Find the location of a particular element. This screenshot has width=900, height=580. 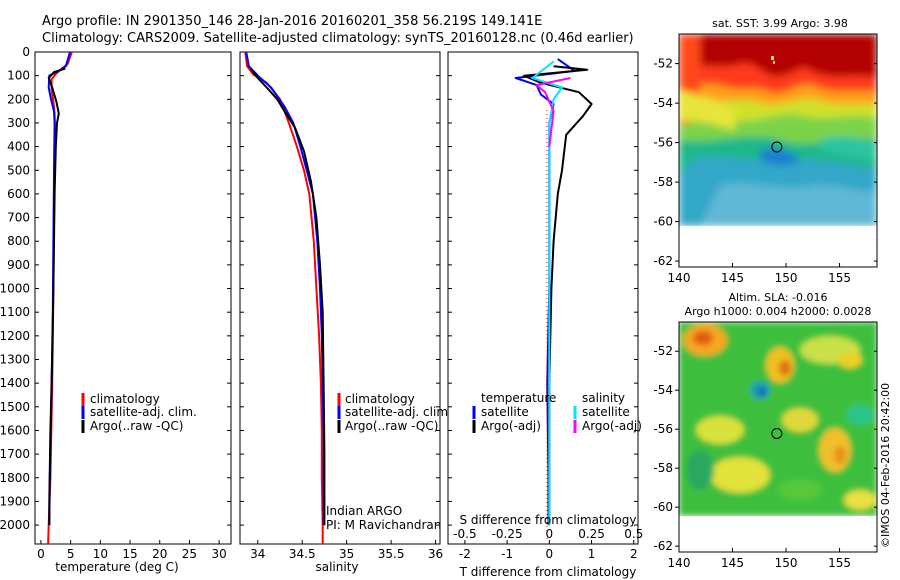

legend-label-temperature-argo: Argo(-adj) is located at coordinates (511, 426).